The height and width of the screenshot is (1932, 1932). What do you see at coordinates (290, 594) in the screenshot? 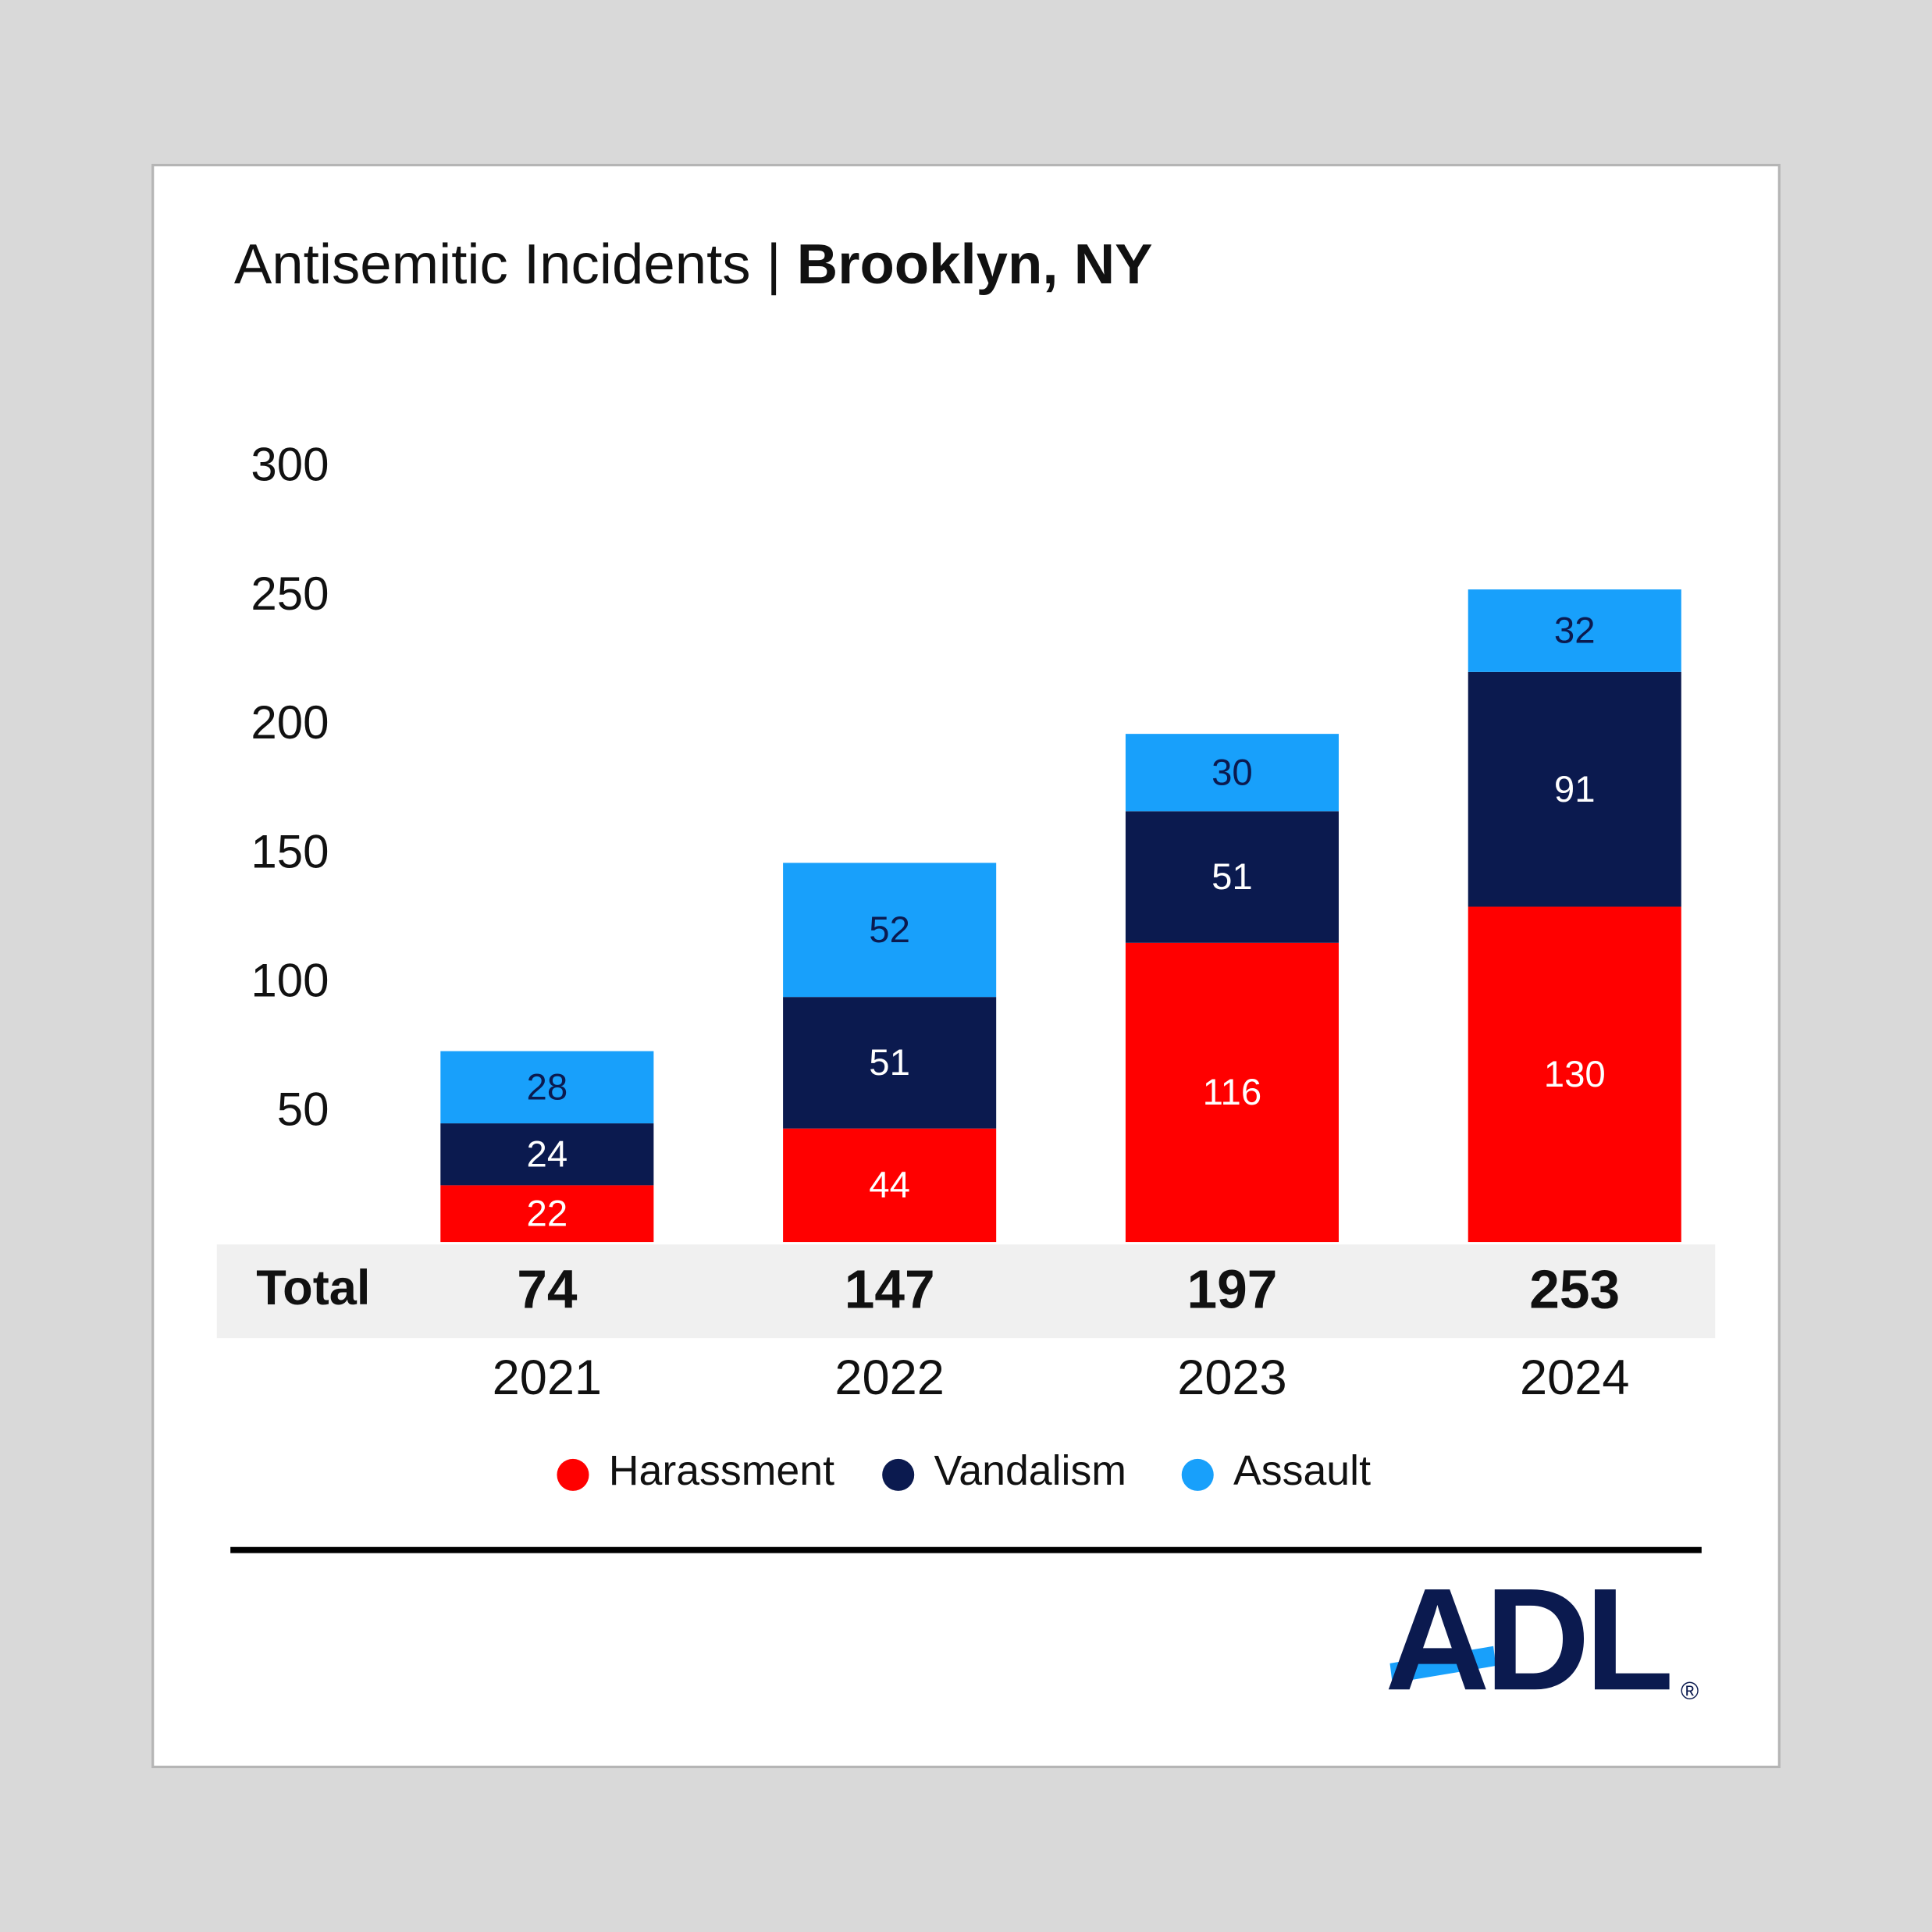
I see `y-tick-label: 250` at bounding box center [290, 594].